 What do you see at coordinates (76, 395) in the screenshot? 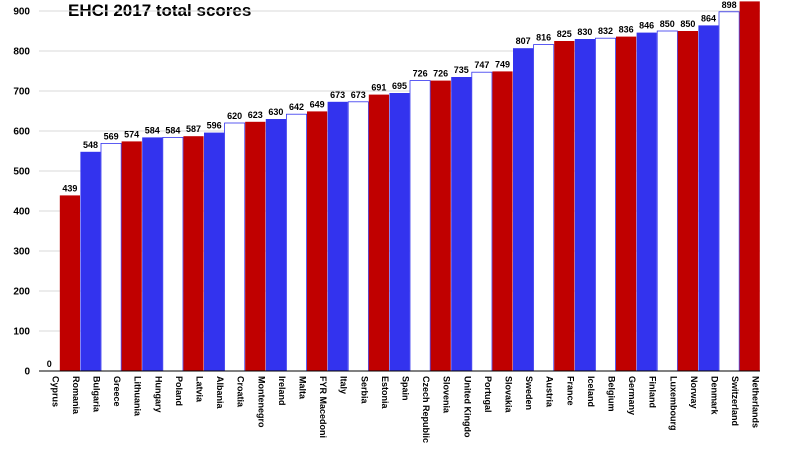
I see `x-tick-label: Romania` at bounding box center [76, 395].